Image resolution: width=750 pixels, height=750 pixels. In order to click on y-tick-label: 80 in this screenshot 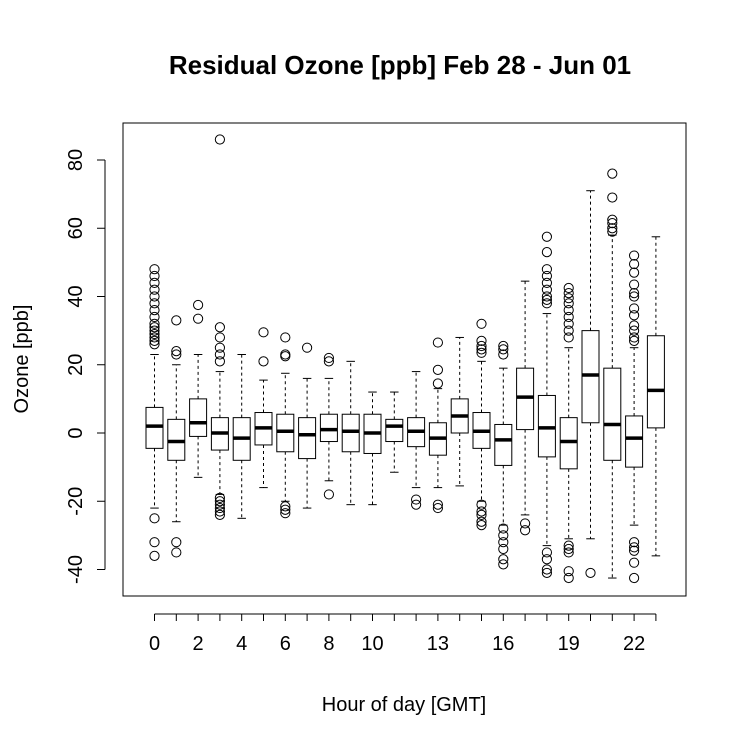, I will do `click(76, 160)`.